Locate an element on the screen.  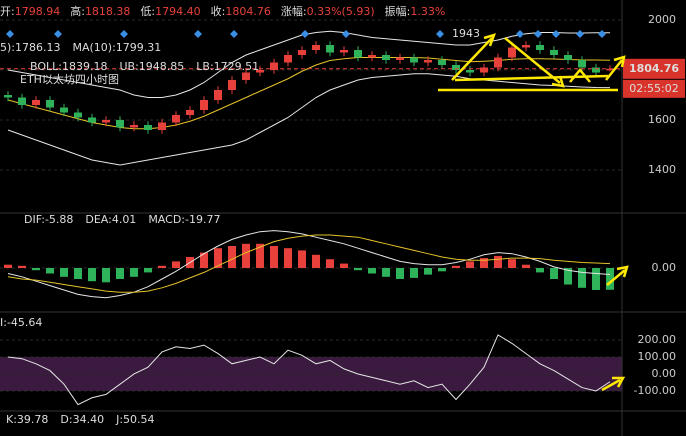
header-item: 高:1818.38 is located at coordinates (100, 11).